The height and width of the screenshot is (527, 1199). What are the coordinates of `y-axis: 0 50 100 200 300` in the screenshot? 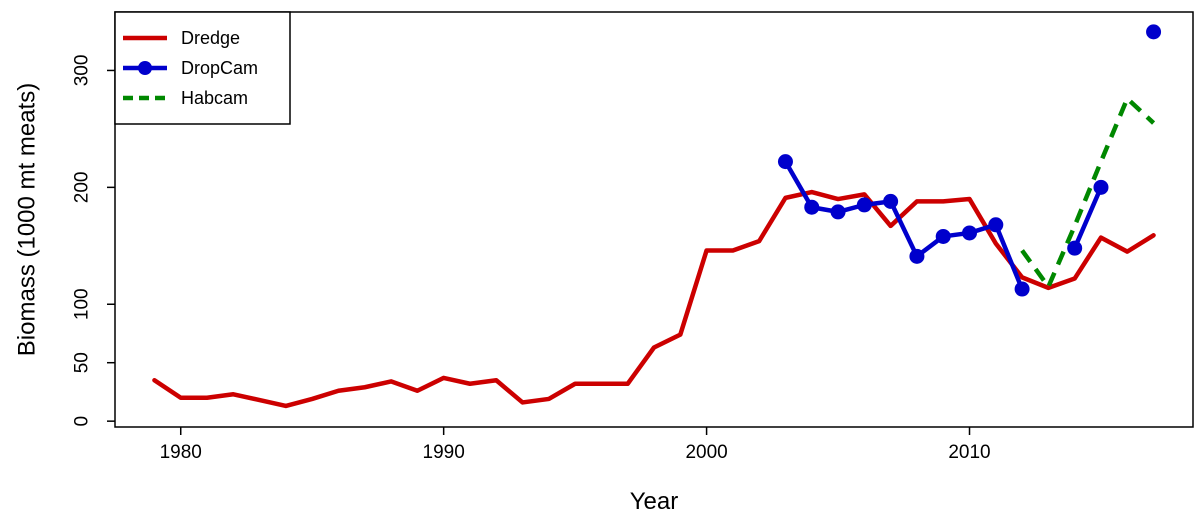 It's located at (93, 241).